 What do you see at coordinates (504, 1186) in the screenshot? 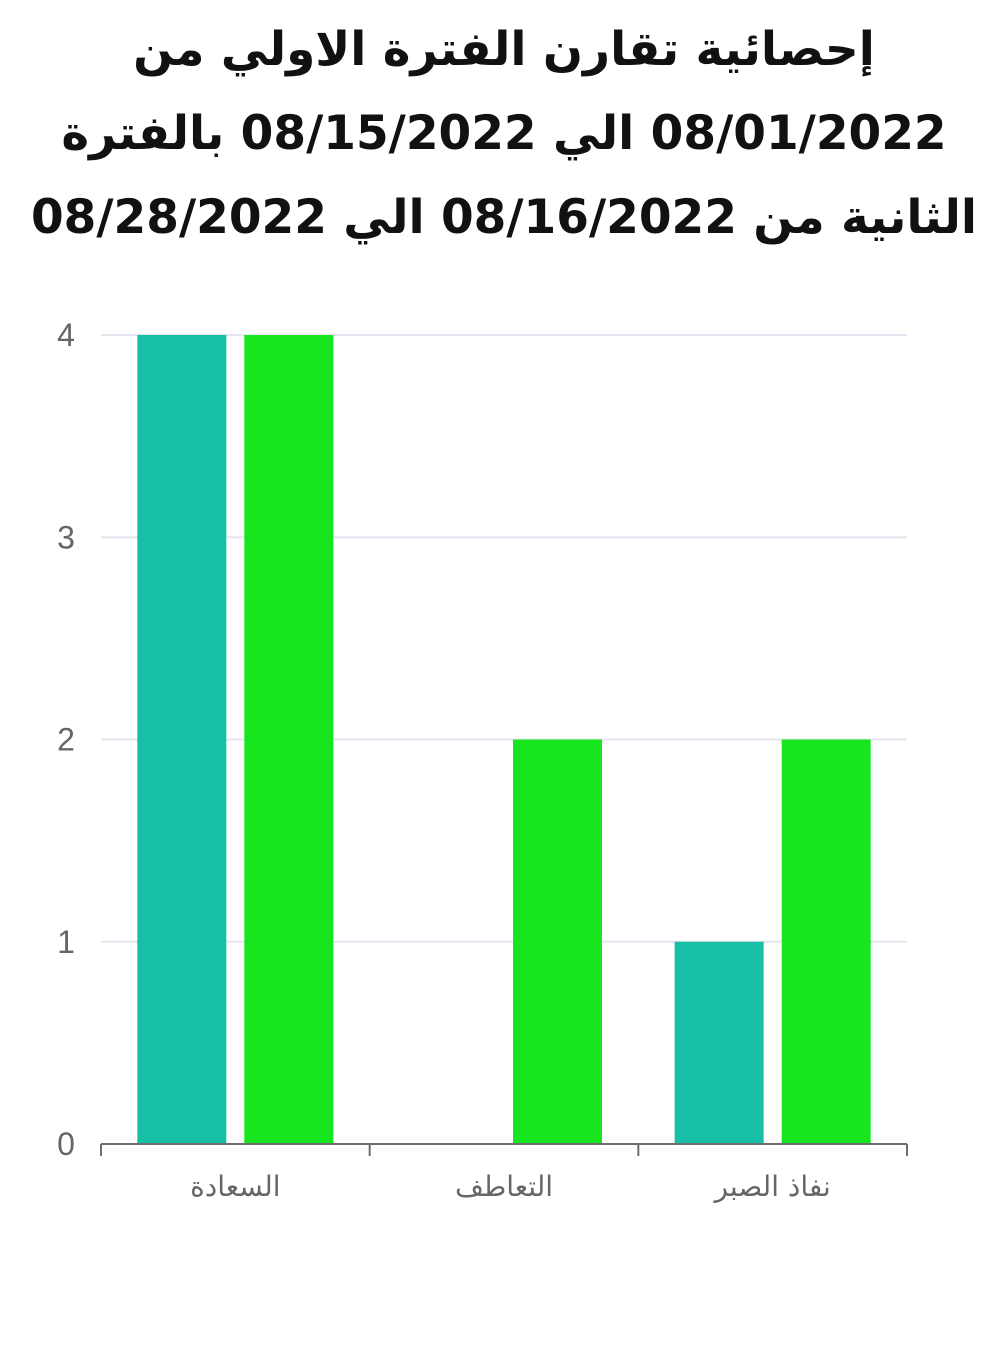
I see `x-tick-label: التعاطف` at bounding box center [504, 1186].